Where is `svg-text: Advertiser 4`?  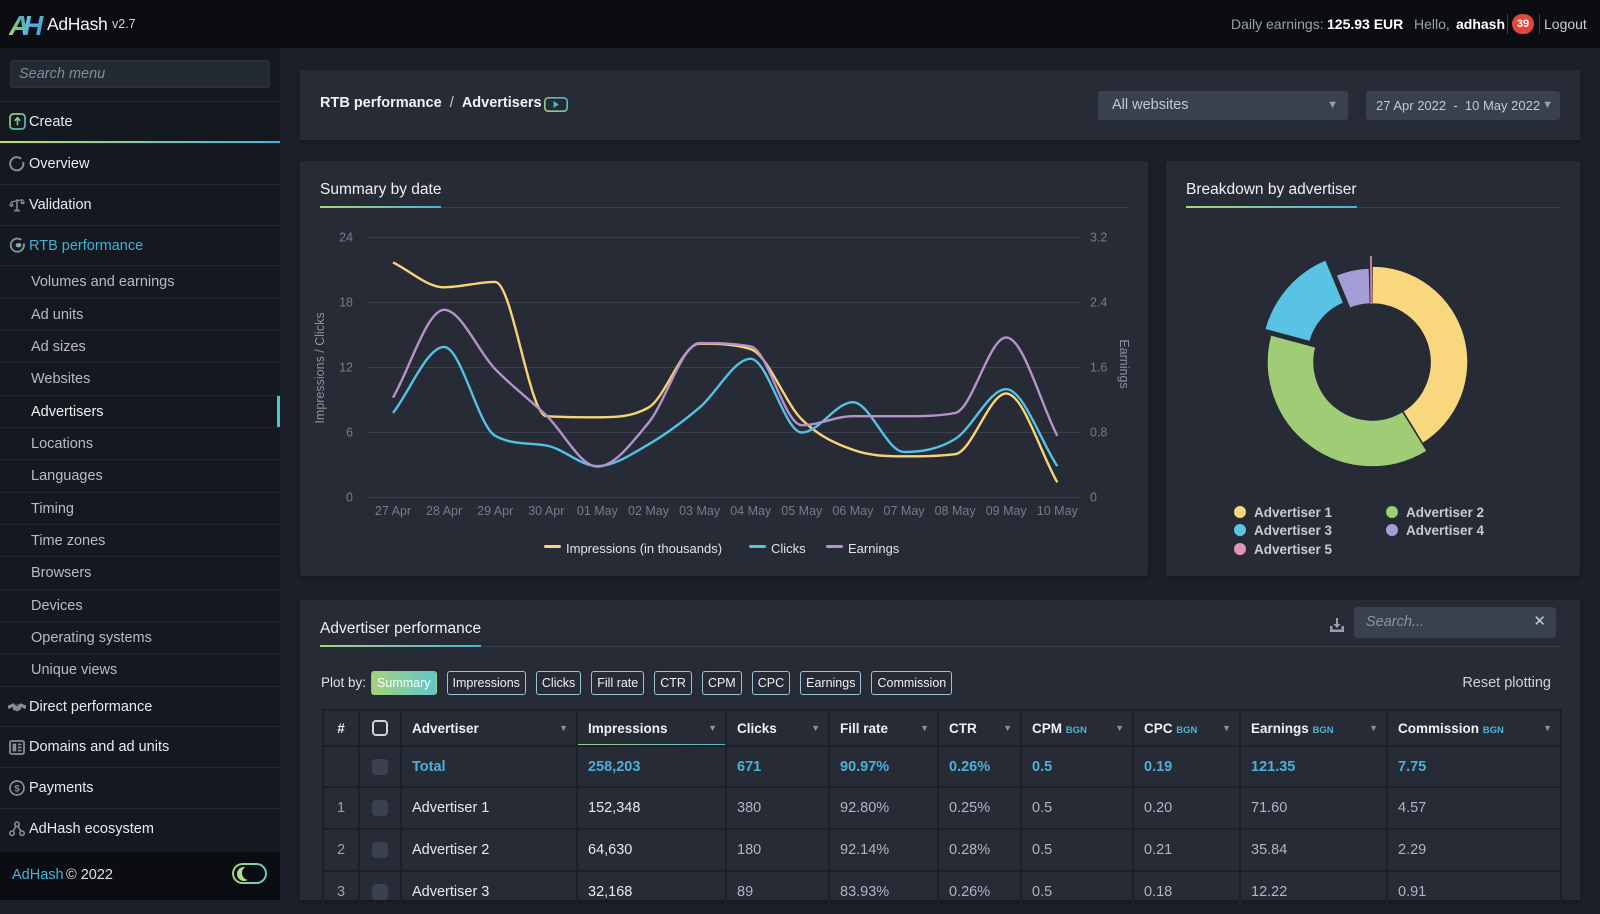
svg-text: Advertiser 4 is located at coordinates (1445, 530).